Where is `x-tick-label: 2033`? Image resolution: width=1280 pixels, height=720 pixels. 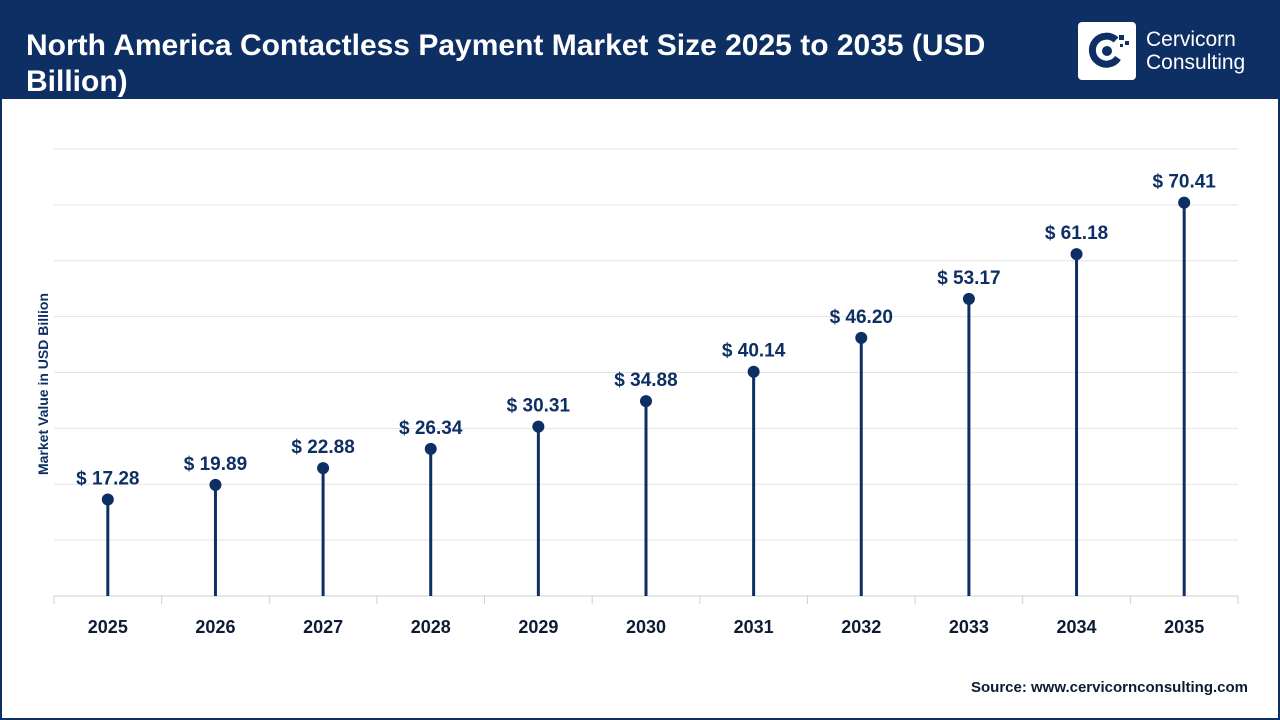 x-tick-label: 2033 is located at coordinates (969, 627).